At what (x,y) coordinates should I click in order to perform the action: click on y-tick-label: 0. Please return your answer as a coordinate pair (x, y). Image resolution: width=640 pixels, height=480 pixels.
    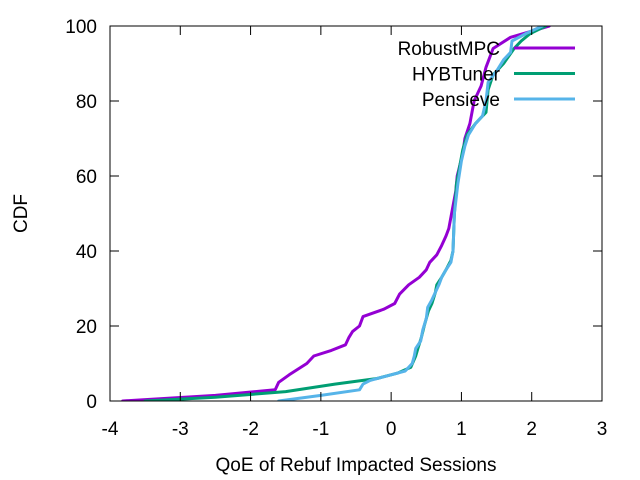
    Looking at the image, I should click on (91, 402).